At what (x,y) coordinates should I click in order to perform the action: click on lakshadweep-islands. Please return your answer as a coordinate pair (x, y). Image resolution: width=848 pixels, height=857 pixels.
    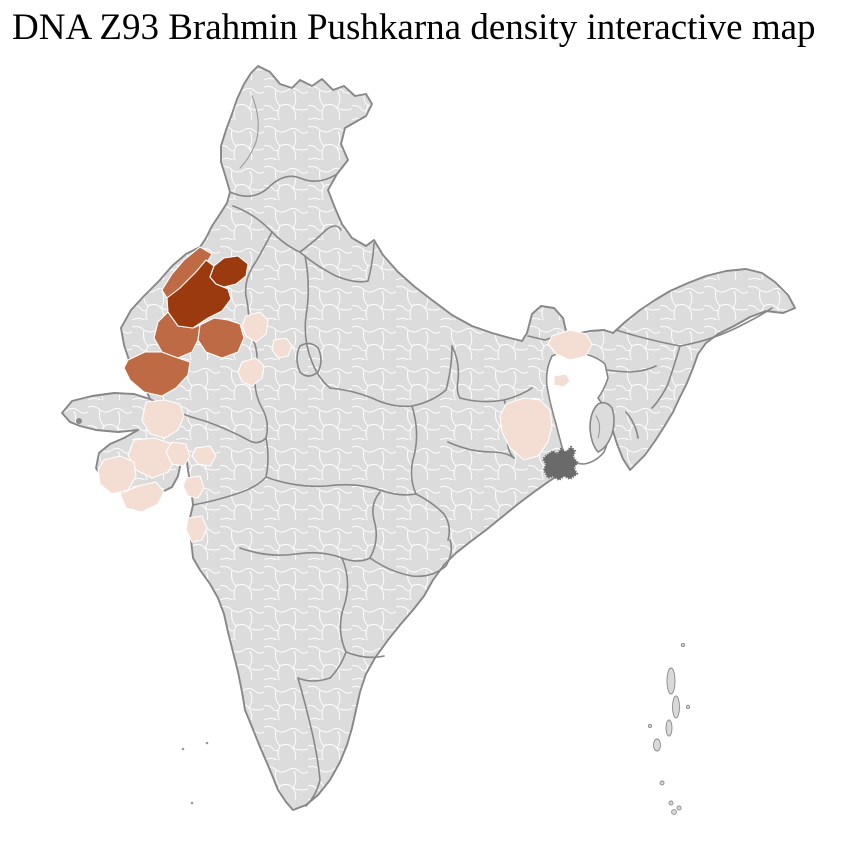
    Looking at the image, I should click on (195, 773).